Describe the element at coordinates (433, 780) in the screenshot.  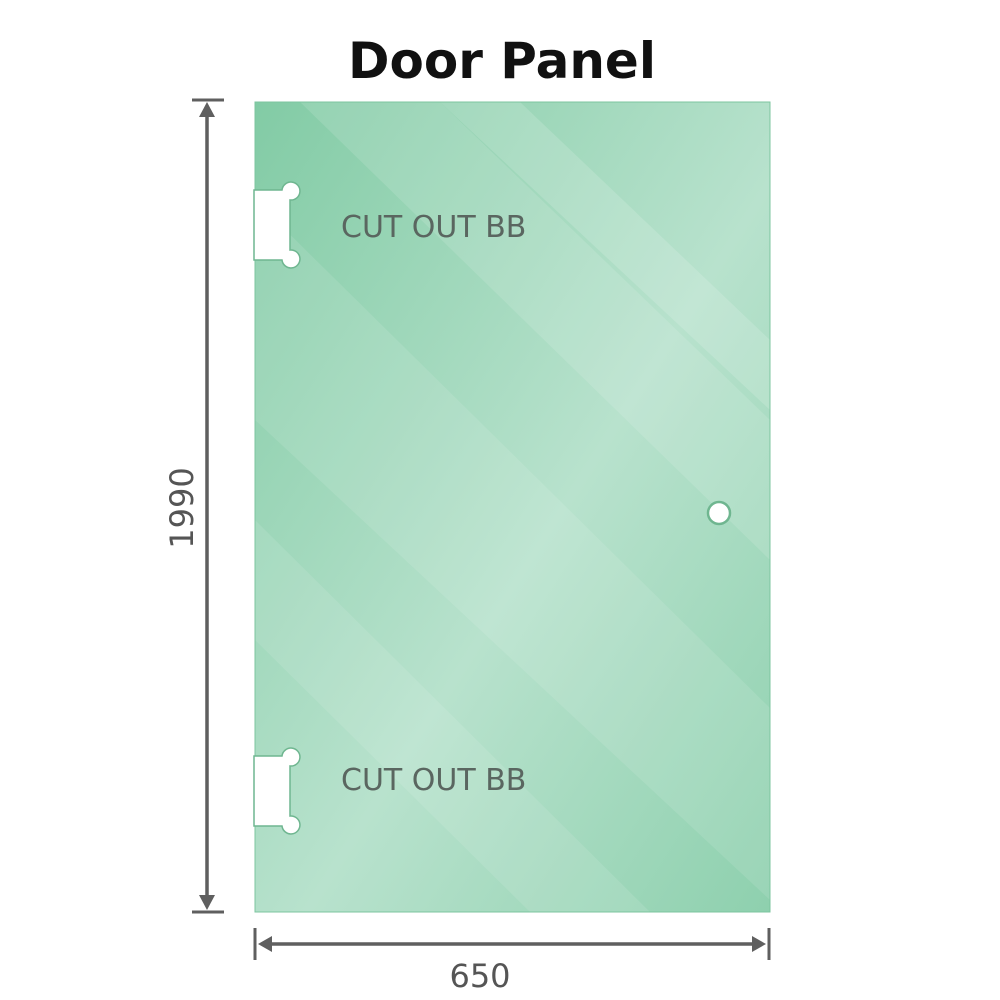
I see `cutout-label-bottom: CUT OUT BB` at that location.